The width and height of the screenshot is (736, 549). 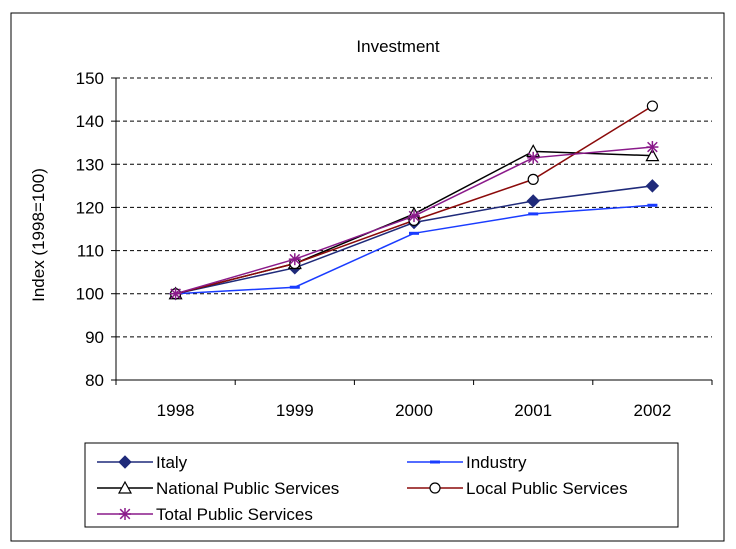 What do you see at coordinates (295, 410) in the screenshot?
I see `x-tick-label: 1999` at bounding box center [295, 410].